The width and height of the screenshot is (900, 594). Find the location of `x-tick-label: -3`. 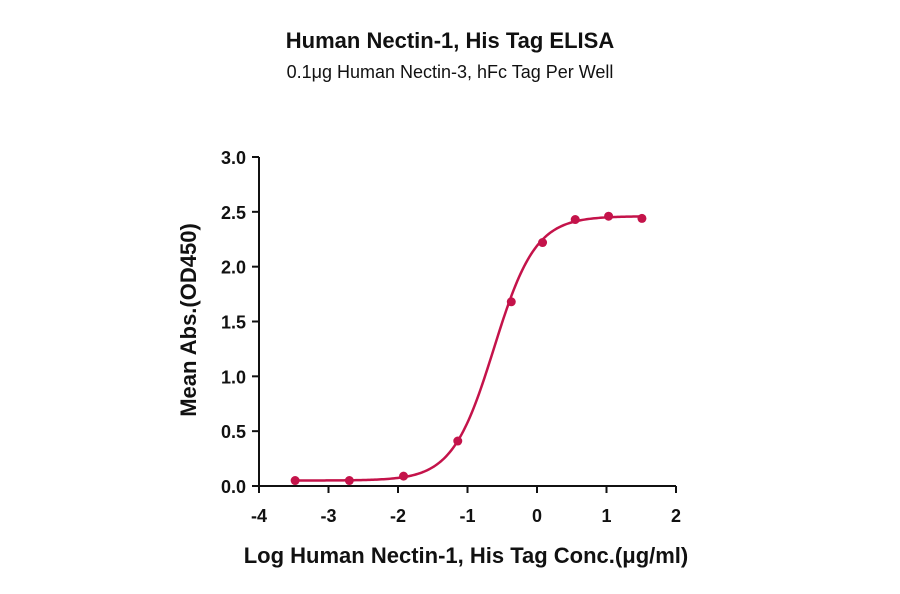

x-tick-label: -3 is located at coordinates (328, 516).